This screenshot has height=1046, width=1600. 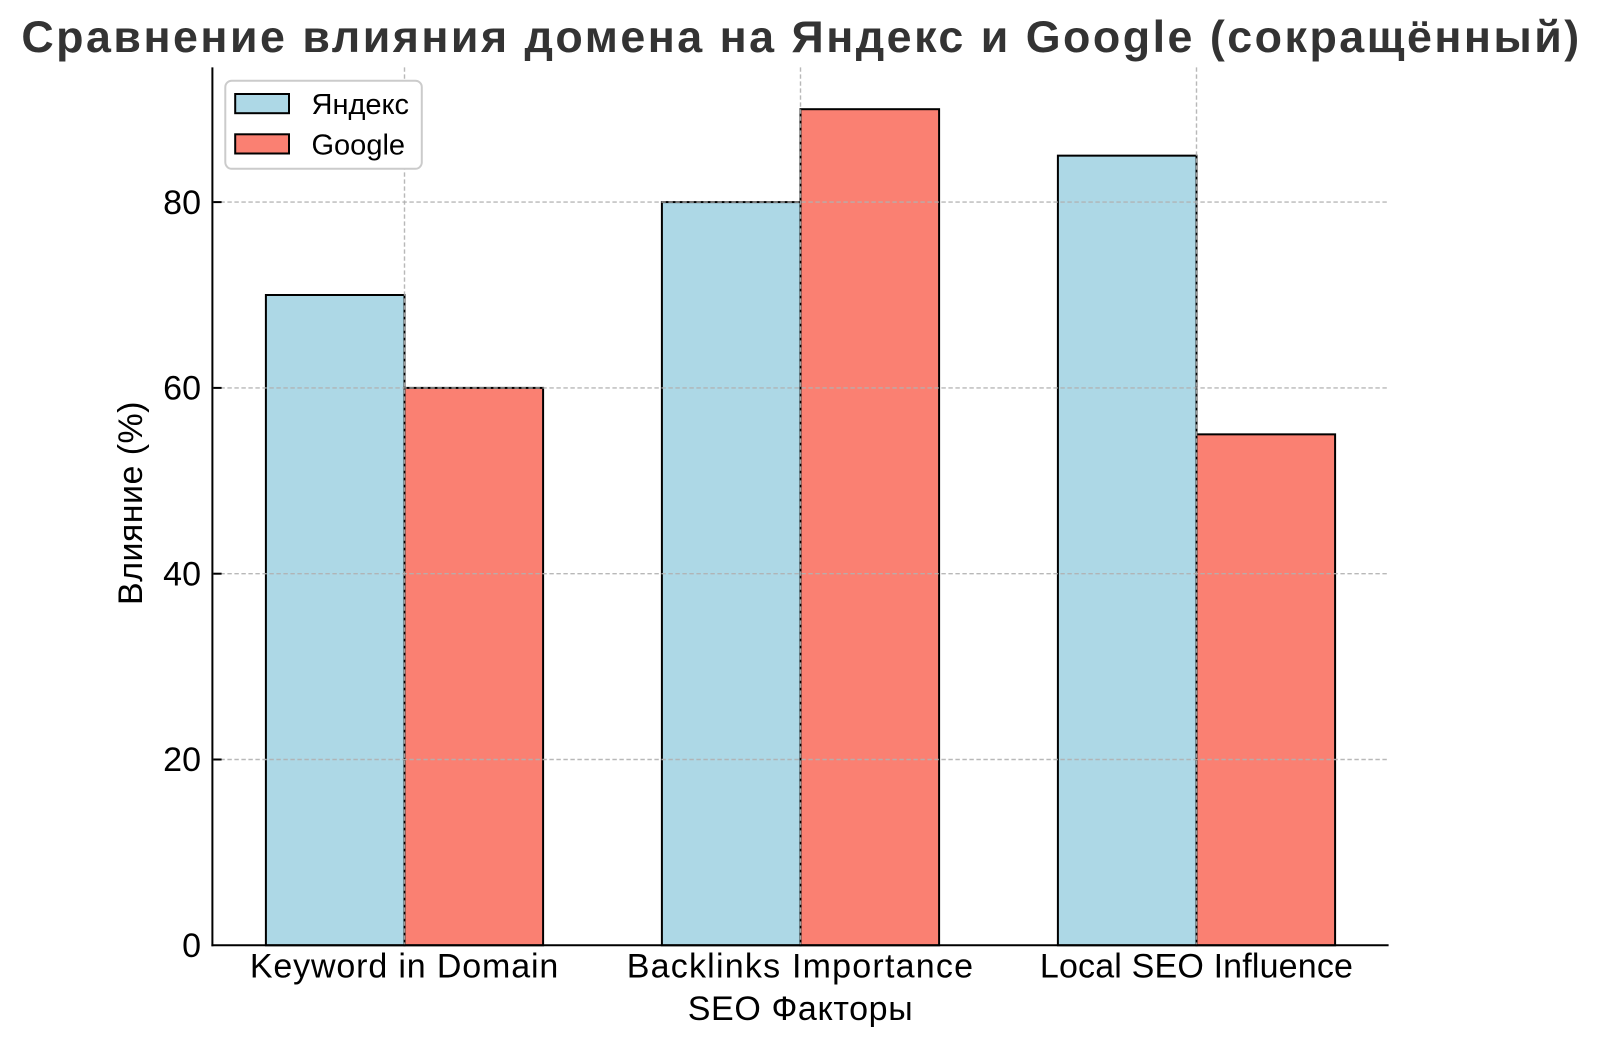 What do you see at coordinates (361, 105) in the screenshot?
I see `svg-text: Яндекс` at bounding box center [361, 105].